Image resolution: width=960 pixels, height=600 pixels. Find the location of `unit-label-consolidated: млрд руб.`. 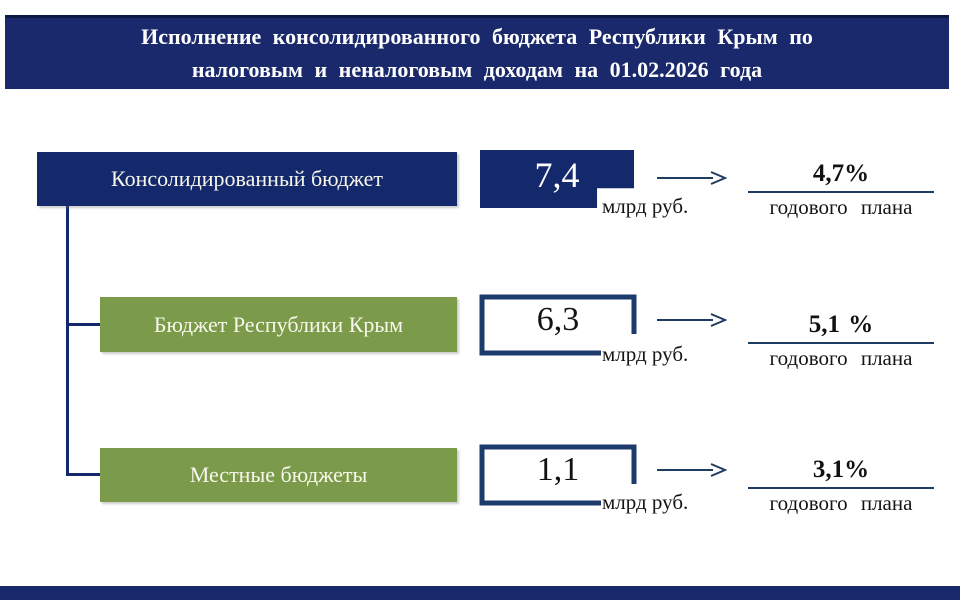

unit-label-consolidated: млрд руб. is located at coordinates (645, 206).